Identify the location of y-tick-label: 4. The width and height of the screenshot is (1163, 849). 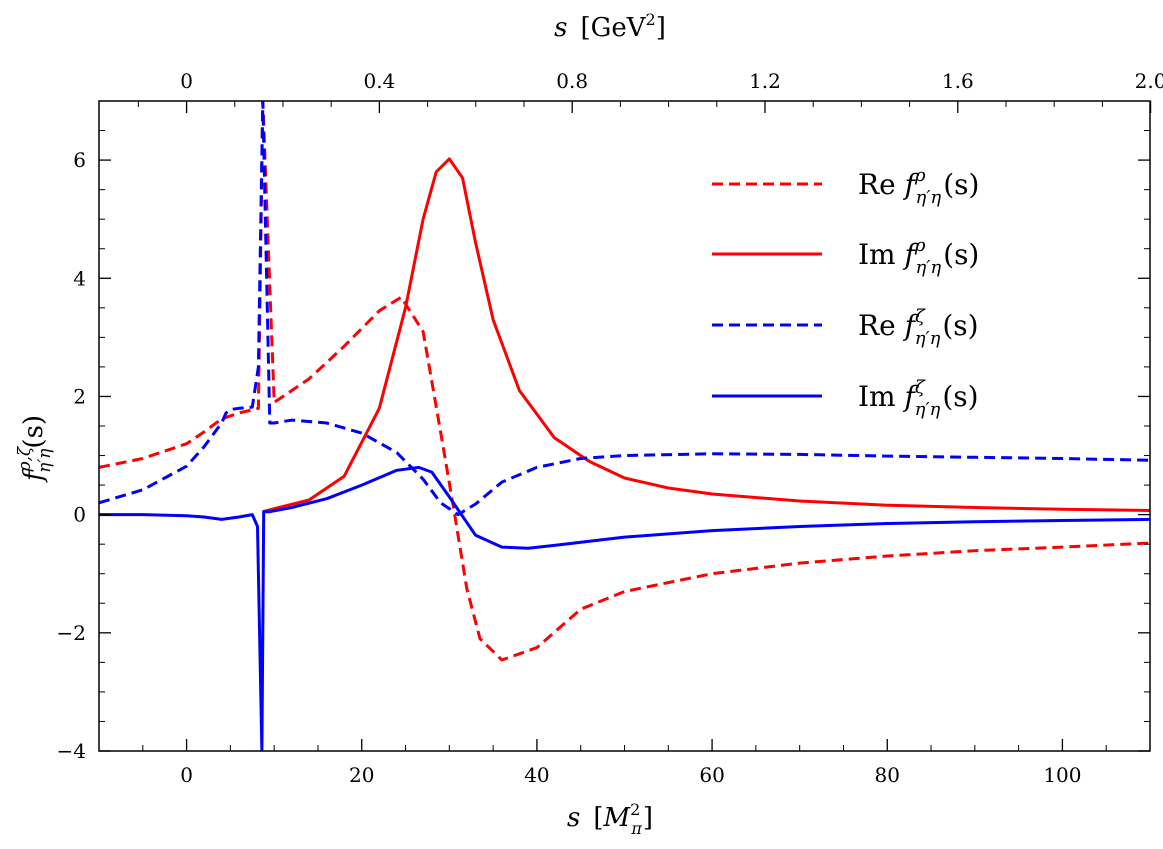
(79, 278).